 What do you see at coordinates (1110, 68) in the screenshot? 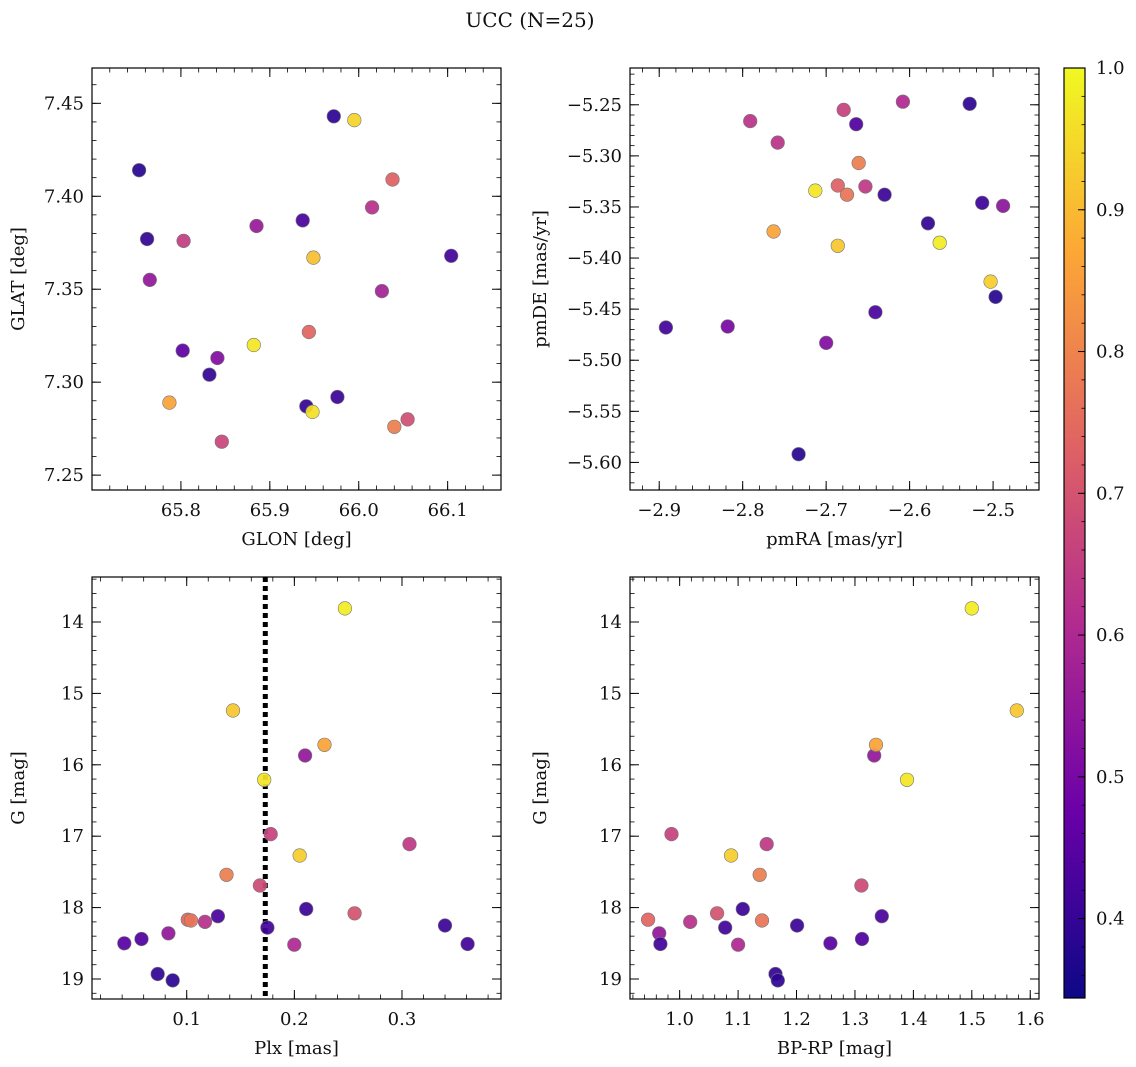
I see `colorbar-tick-label: 1.0` at bounding box center [1110, 68].